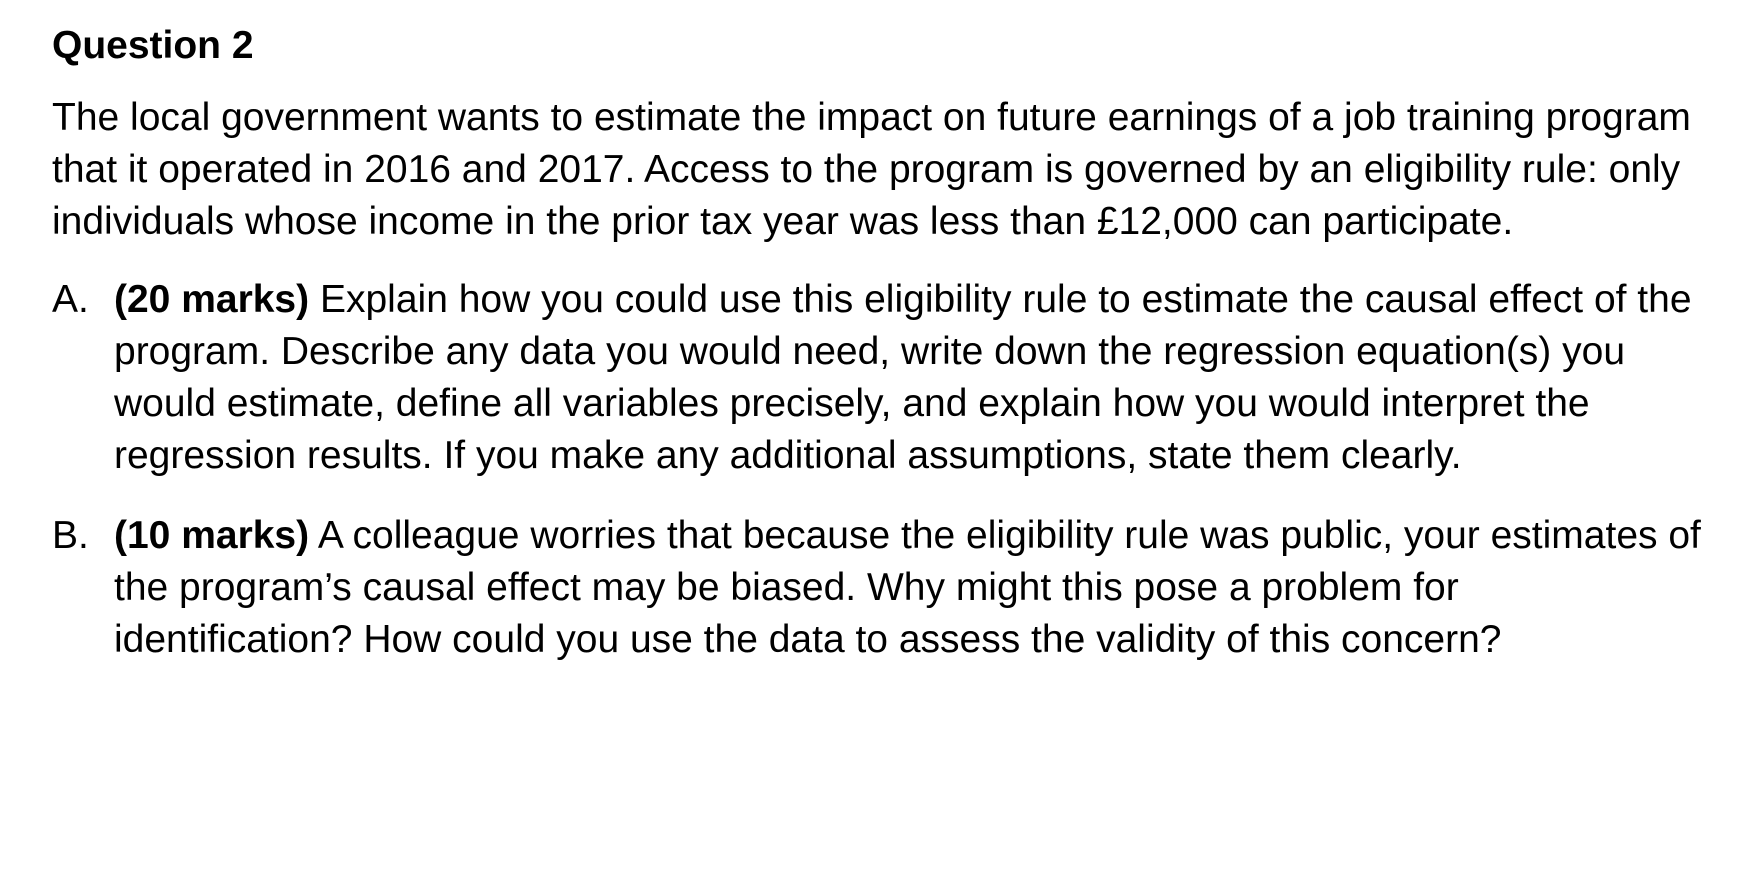  What do you see at coordinates (212, 535) in the screenshot?
I see `part-b-marks: (10 marks)` at bounding box center [212, 535].